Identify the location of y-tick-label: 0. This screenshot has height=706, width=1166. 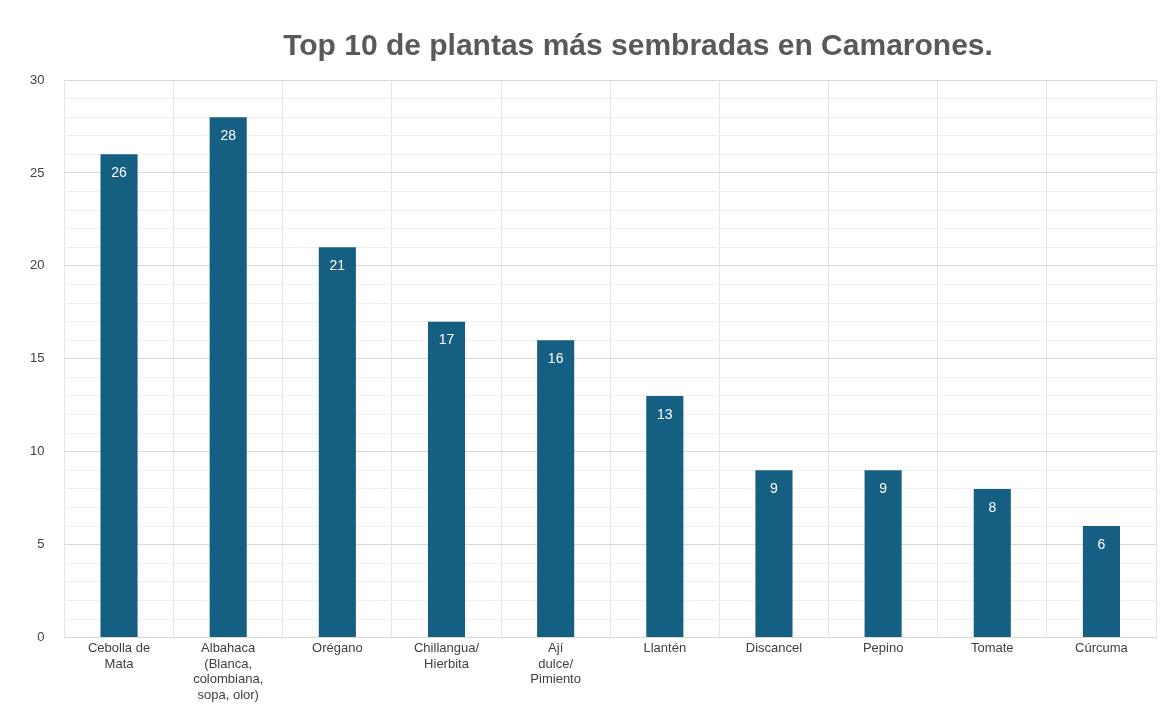
(41, 637).